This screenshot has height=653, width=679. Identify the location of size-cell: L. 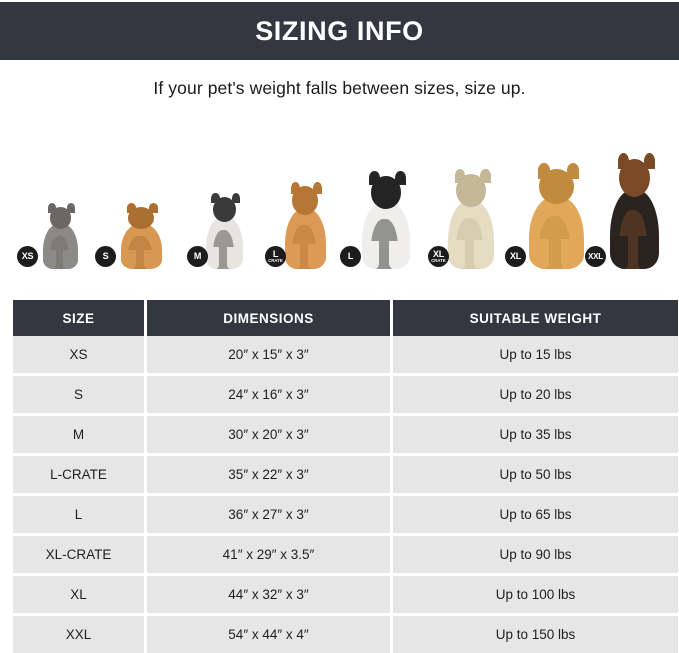
(79, 515).